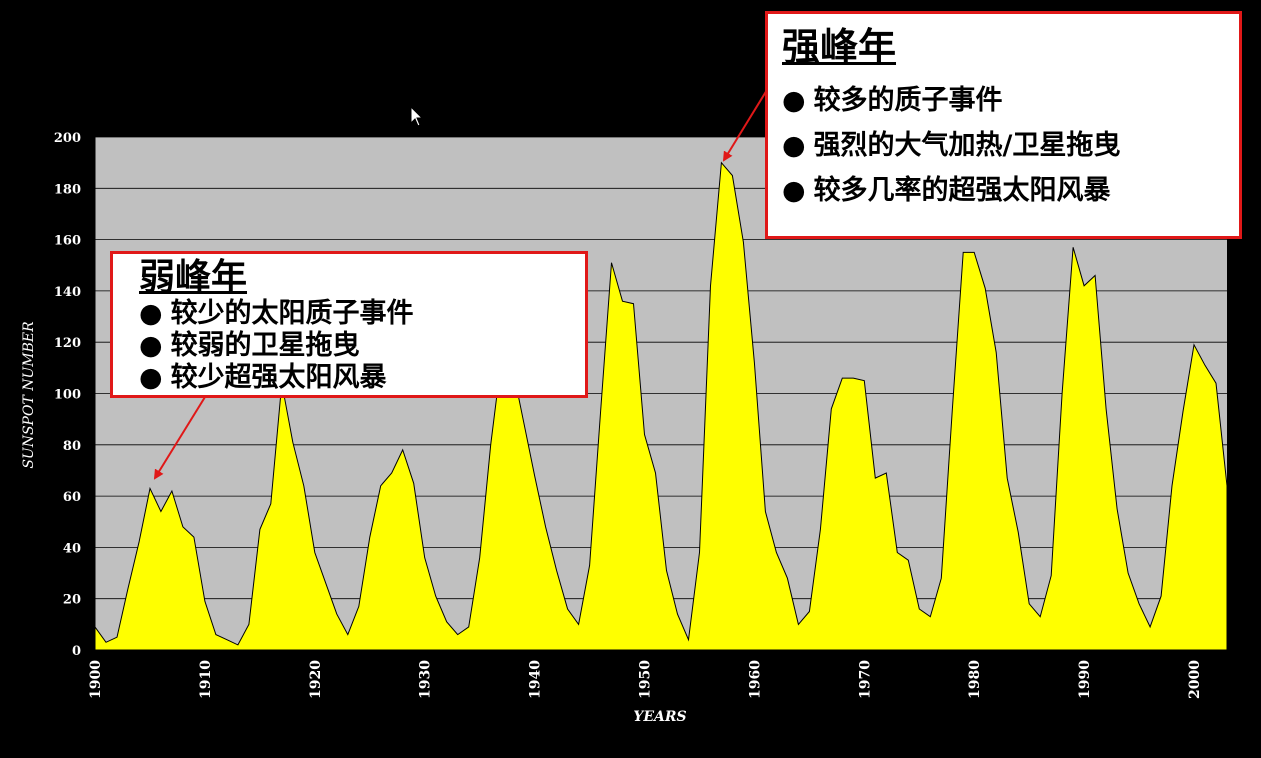  What do you see at coordinates (67, 343) in the screenshot?
I see `y-tick-label: 120` at bounding box center [67, 343].